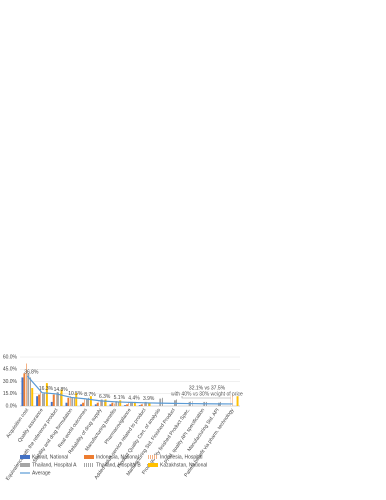  I want to click on data-label: 3.9%, so click(149, 399).